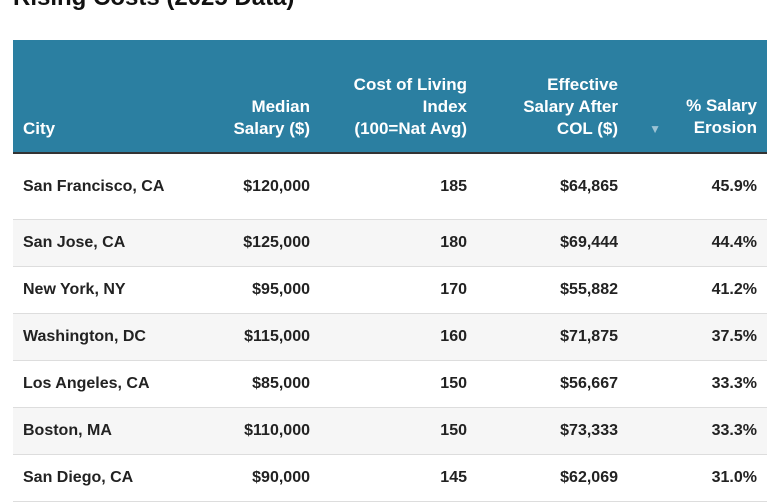 This screenshot has width=780, height=502. I want to click on table-cell: Washington, DC, so click(101, 337).